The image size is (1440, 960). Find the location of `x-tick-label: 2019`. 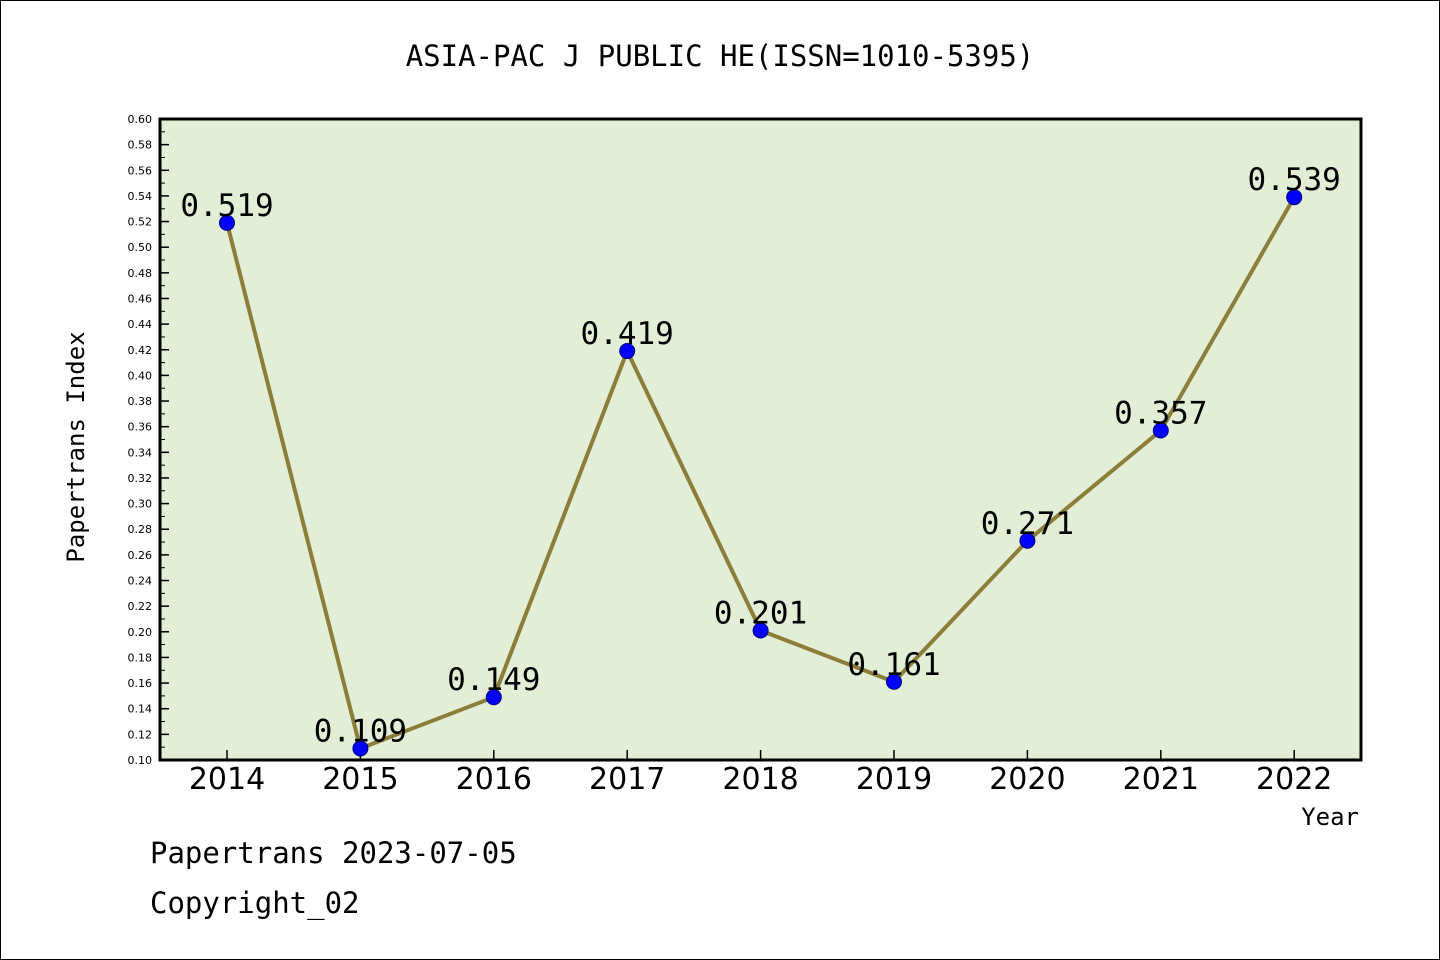

x-tick-label: 2019 is located at coordinates (894, 779).